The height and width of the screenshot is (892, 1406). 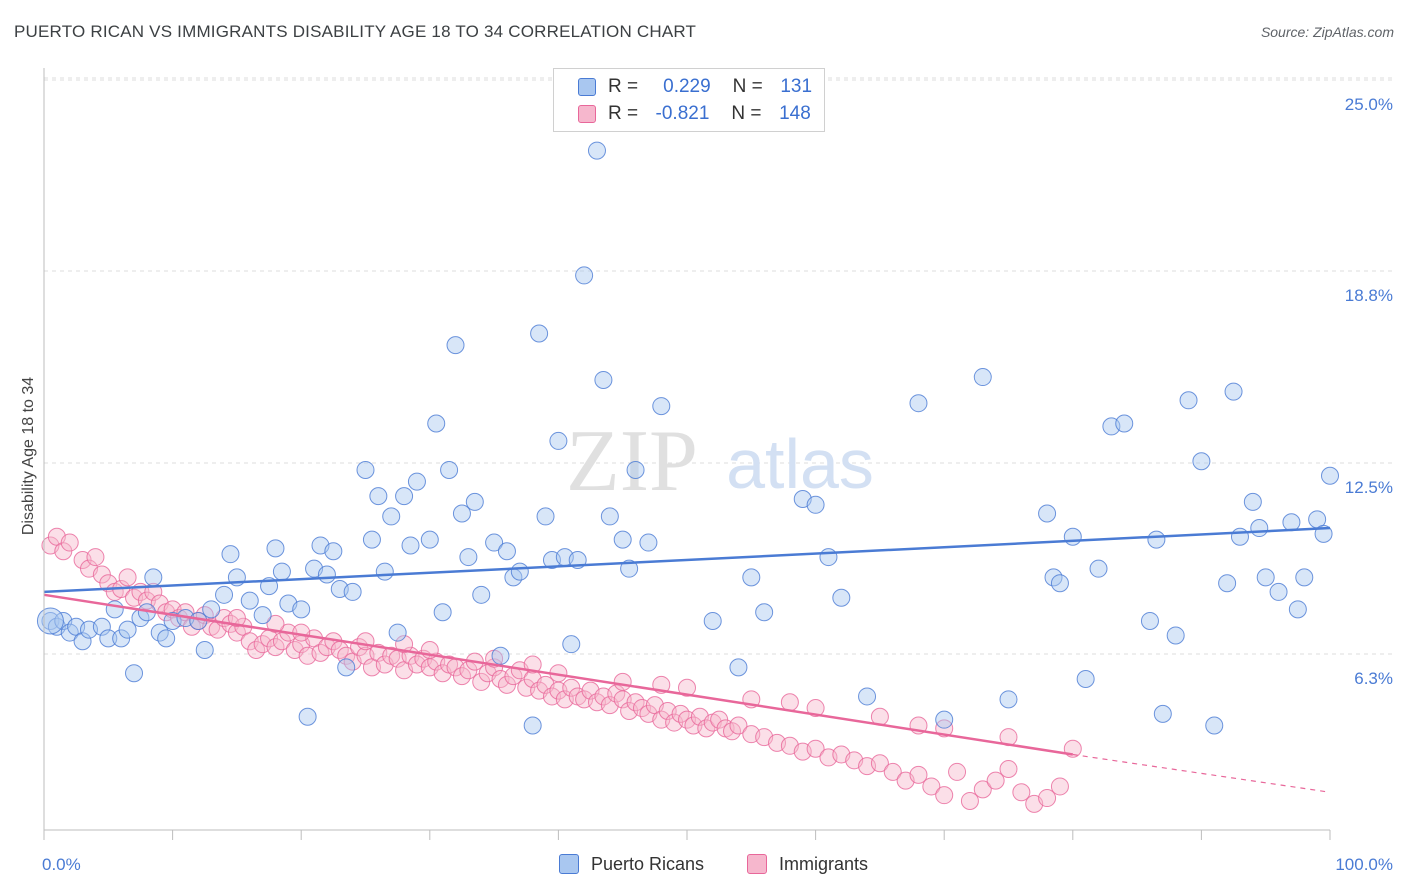 What do you see at coordinates (623, 86) in the screenshot?
I see `legend-r-label: R =` at bounding box center [623, 86].